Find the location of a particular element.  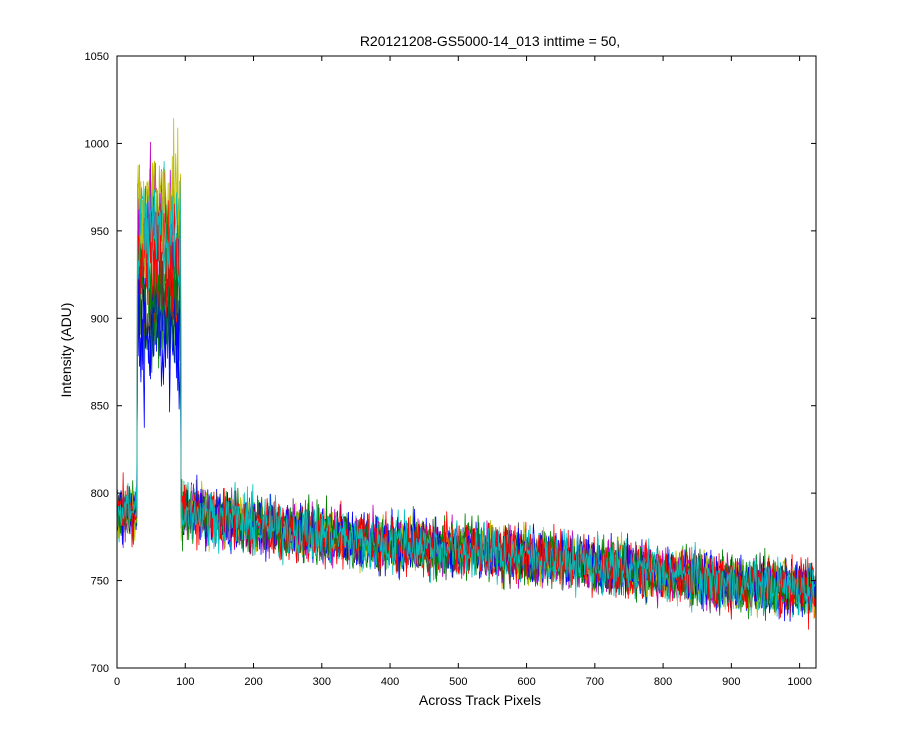

y-tick-label: 700 is located at coordinates (100, 669).